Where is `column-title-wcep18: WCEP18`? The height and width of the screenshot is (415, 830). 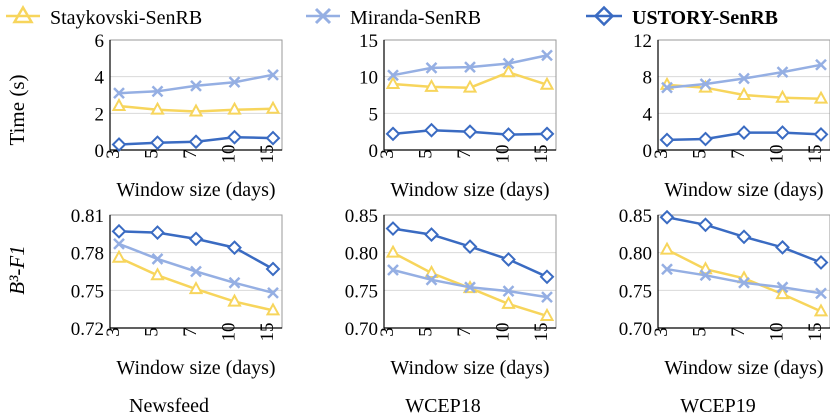 column-title-wcep18: WCEP18 is located at coordinates (443, 405).